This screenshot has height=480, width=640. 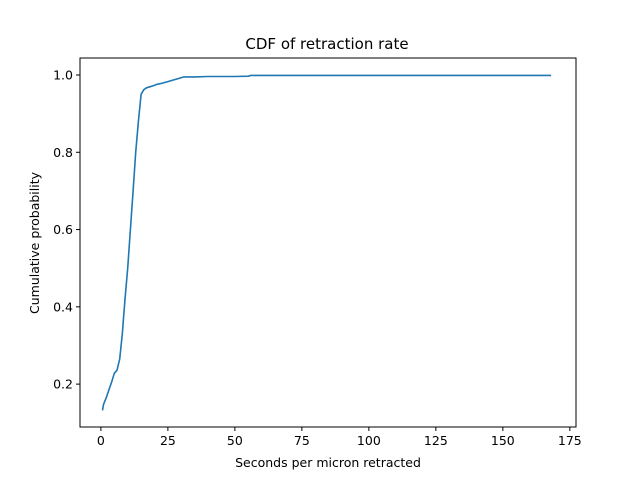 What do you see at coordinates (63, 306) in the screenshot?
I see `y-tick-label: 0.4` at bounding box center [63, 306].